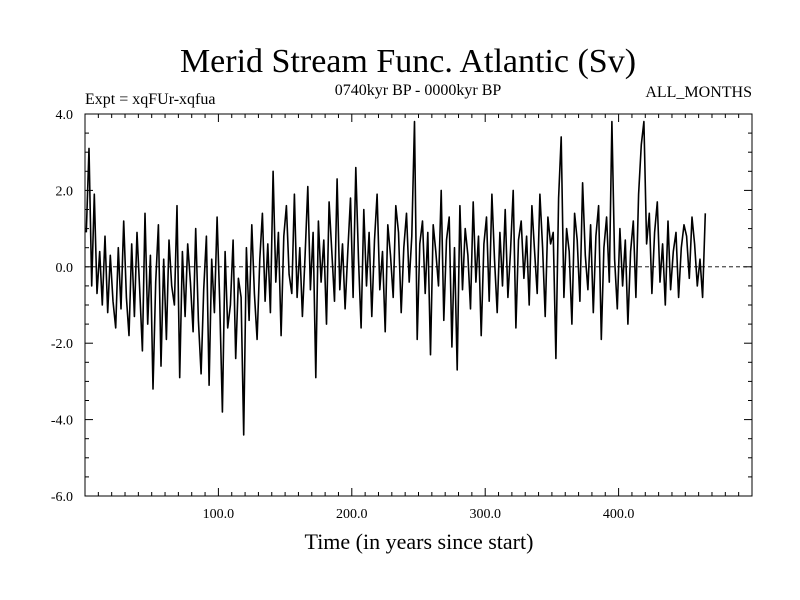 The width and height of the screenshot is (800, 600). Describe the element at coordinates (65, 115) in the screenshot. I see `y-tick-label: 4.0` at that location.